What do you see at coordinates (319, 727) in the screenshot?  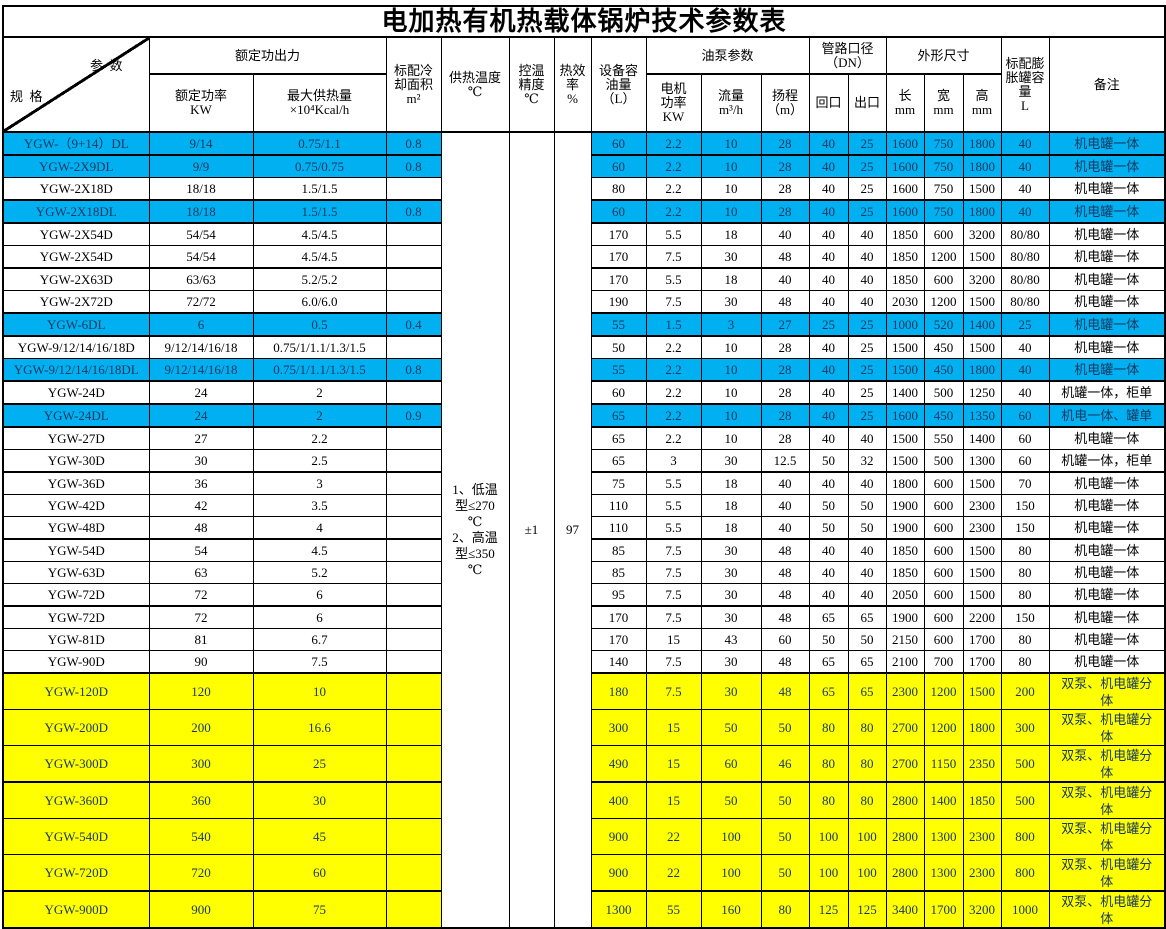 I see `max-heat-cell: 16.6` at bounding box center [319, 727].